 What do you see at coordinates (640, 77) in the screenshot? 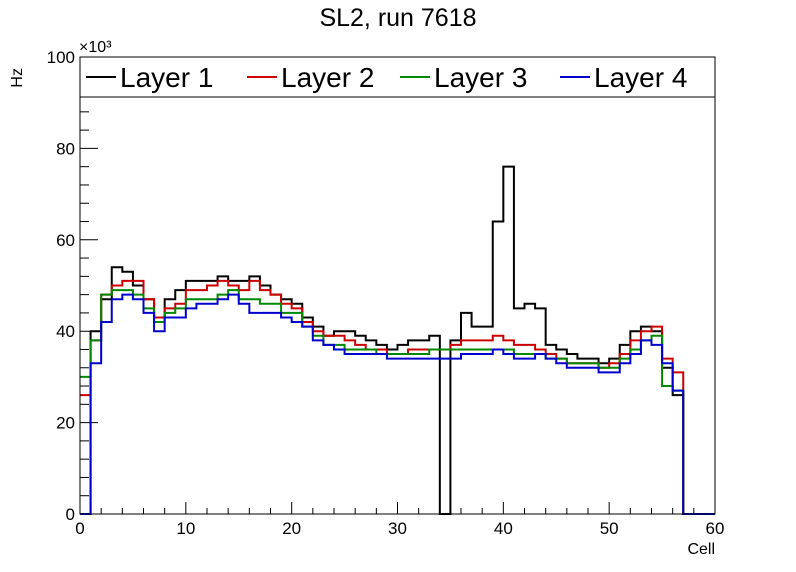
I see `legend-label-layer-4: Layer 4` at bounding box center [640, 77].